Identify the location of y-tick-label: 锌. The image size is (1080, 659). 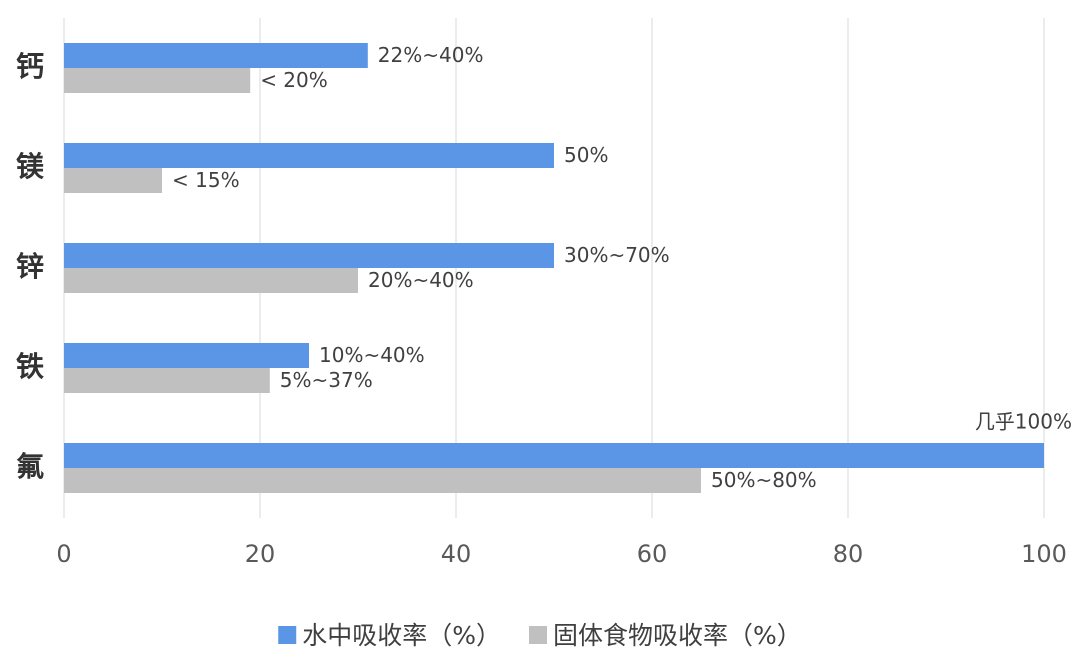
(30, 266).